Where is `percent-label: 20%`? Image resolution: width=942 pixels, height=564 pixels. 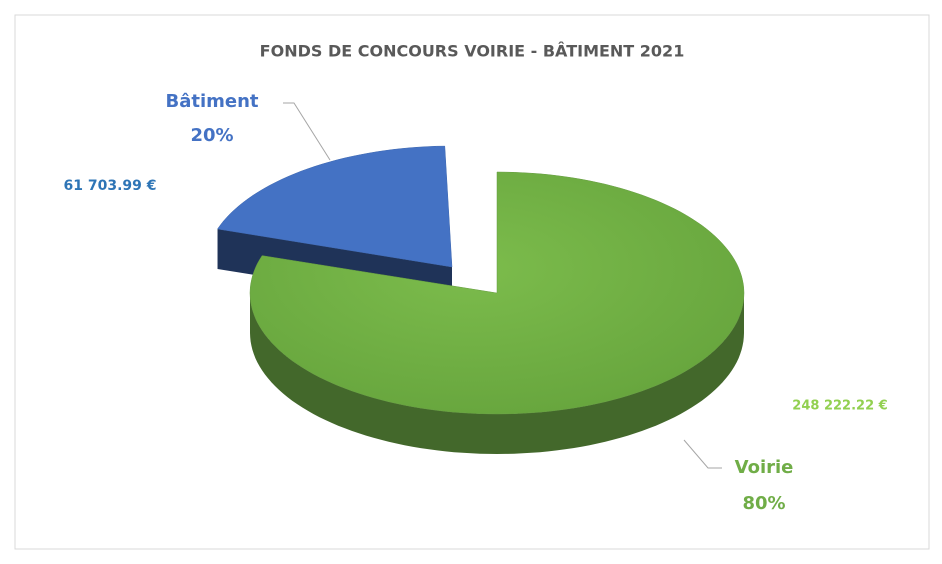
percent-label: 20% is located at coordinates (211, 135).